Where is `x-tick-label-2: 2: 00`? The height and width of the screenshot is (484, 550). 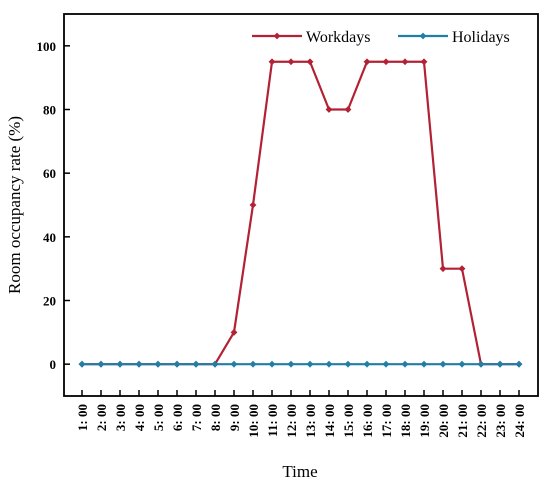 x-tick-label-2: 2: 00 is located at coordinates (101, 417).